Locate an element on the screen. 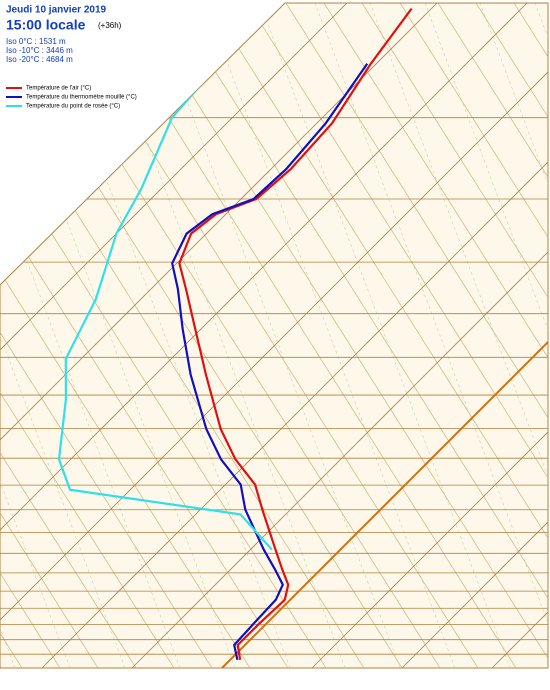  legend-label: Température du point de rosée (°C) is located at coordinates (73, 107).